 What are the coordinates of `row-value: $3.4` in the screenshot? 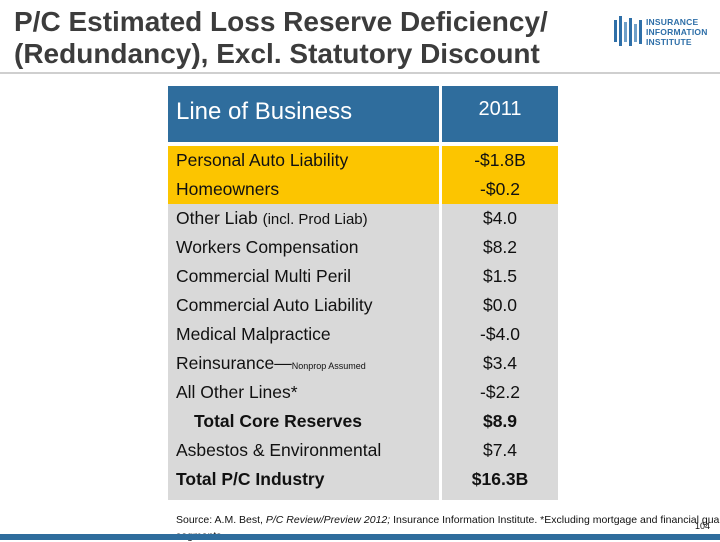 It's located at (500, 363).